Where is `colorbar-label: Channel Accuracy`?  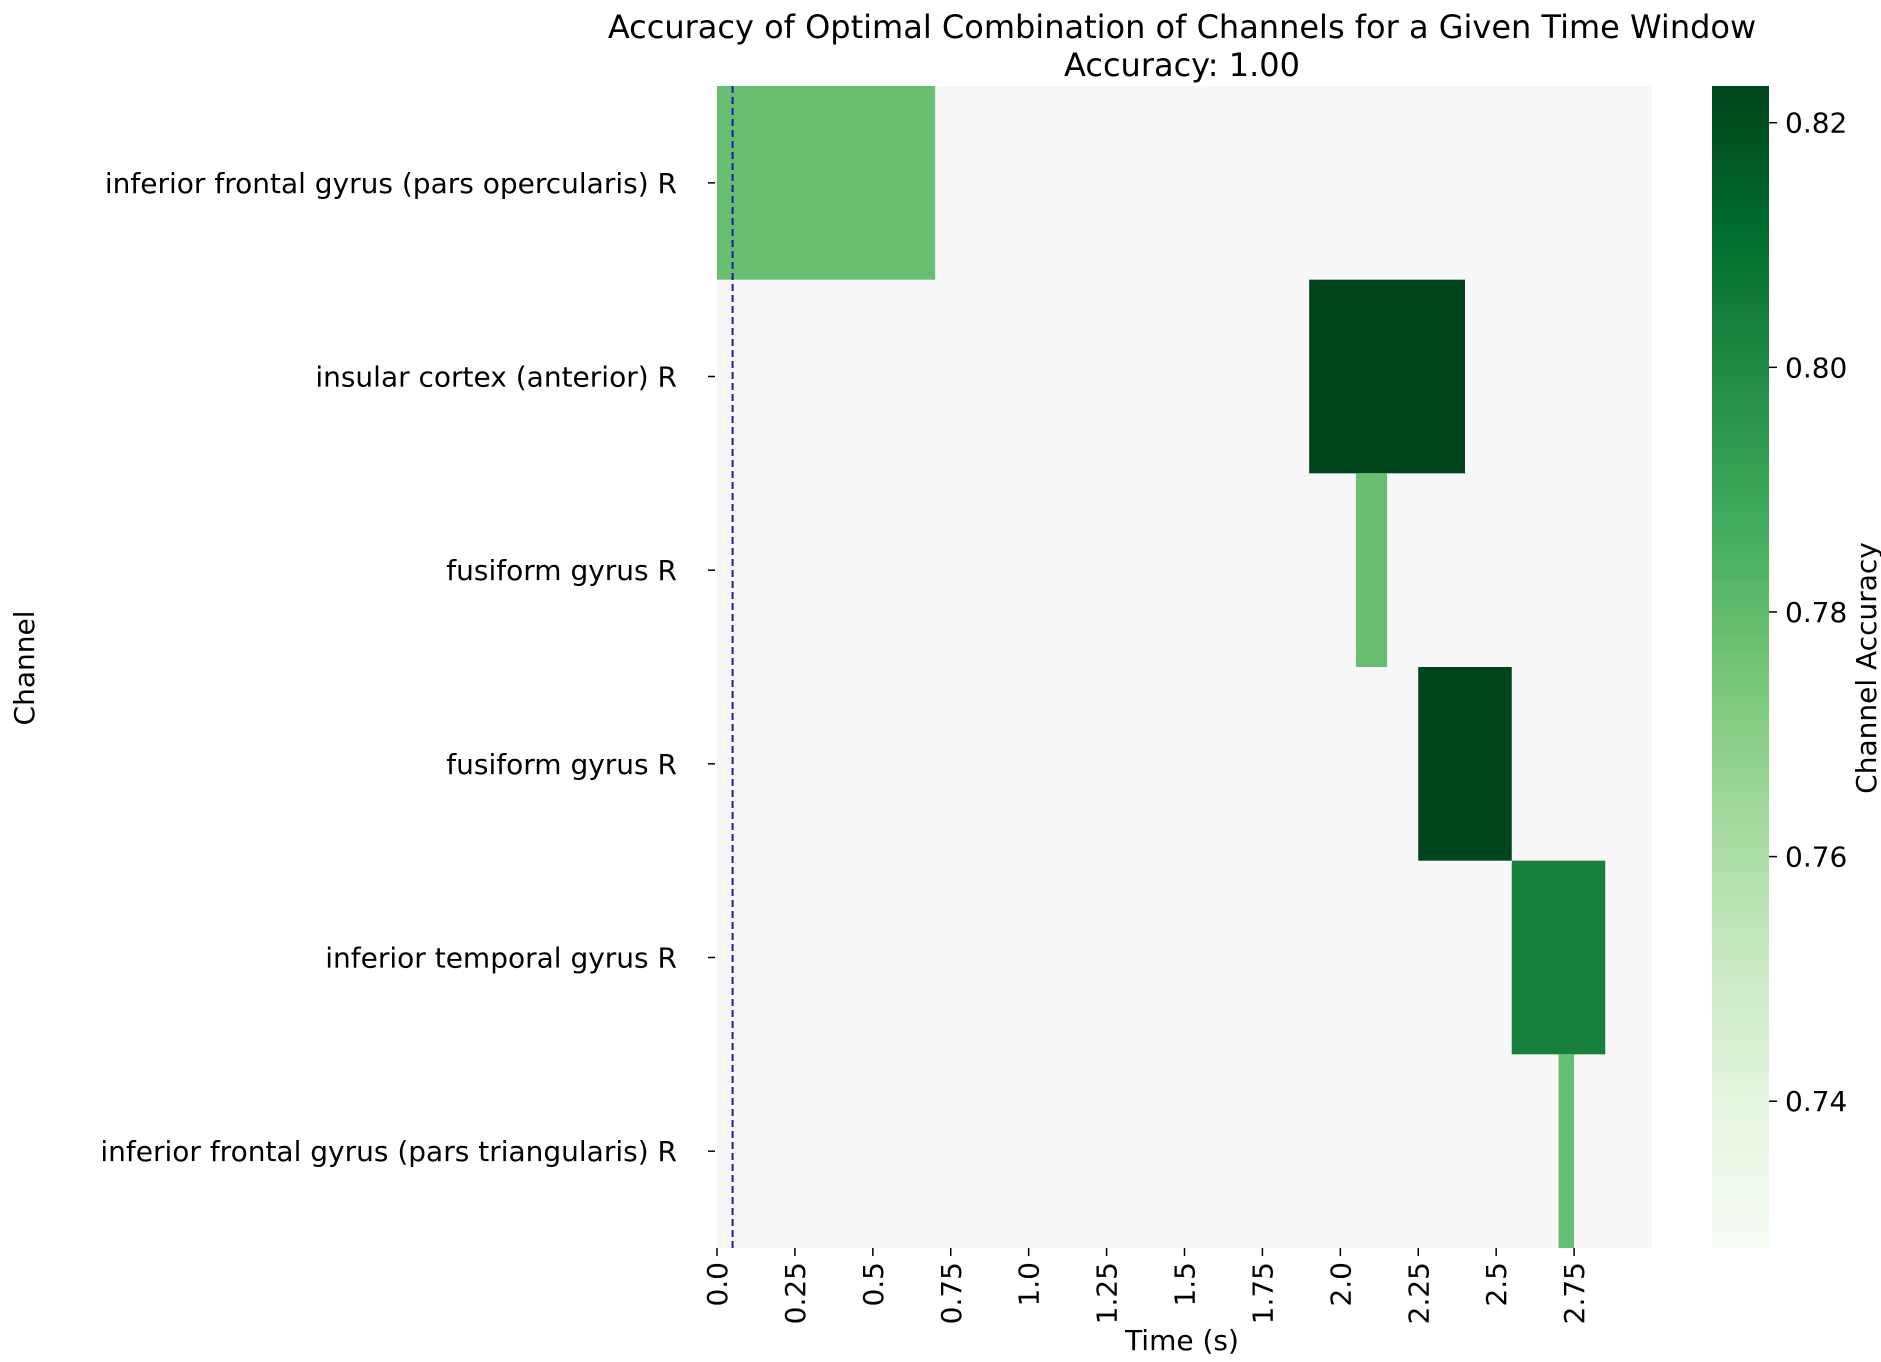
colorbar-label: Channel Accuracy is located at coordinates (1865, 668).